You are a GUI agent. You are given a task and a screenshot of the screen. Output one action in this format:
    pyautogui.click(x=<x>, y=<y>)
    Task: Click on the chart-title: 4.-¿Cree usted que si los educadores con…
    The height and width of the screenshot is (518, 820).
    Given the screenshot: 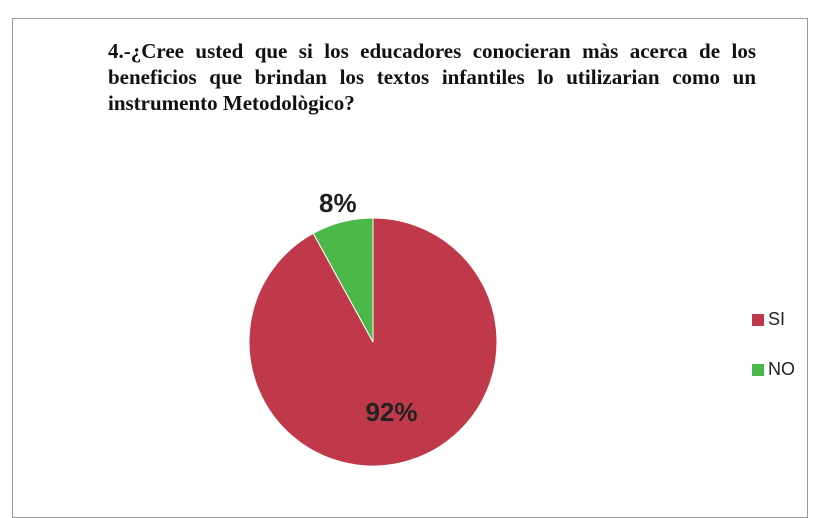 What is the action you would take?
    pyautogui.click(x=432, y=77)
    